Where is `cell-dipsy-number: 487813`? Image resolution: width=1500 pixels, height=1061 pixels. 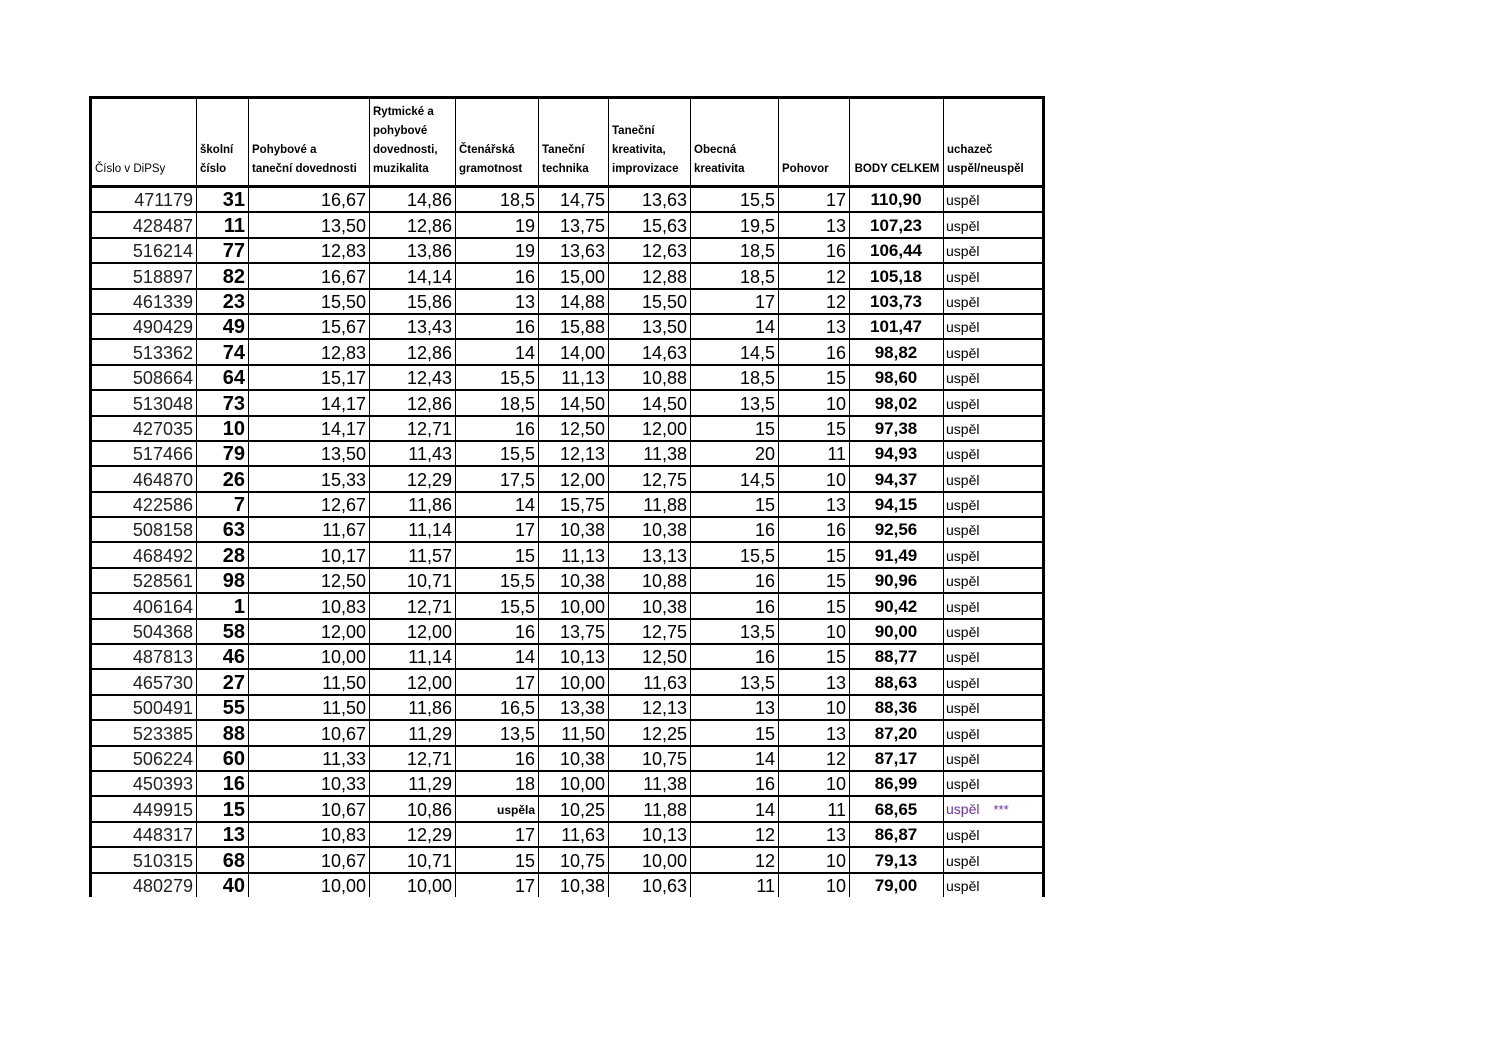 cell-dipsy-number: 487813 is located at coordinates (143, 657).